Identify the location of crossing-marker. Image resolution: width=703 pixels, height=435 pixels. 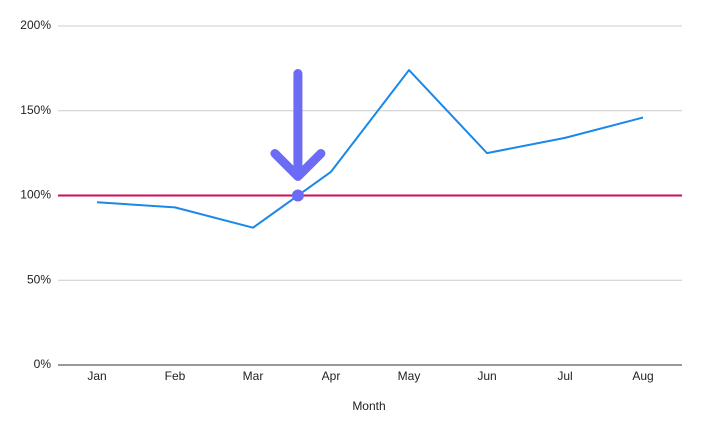
(297, 195).